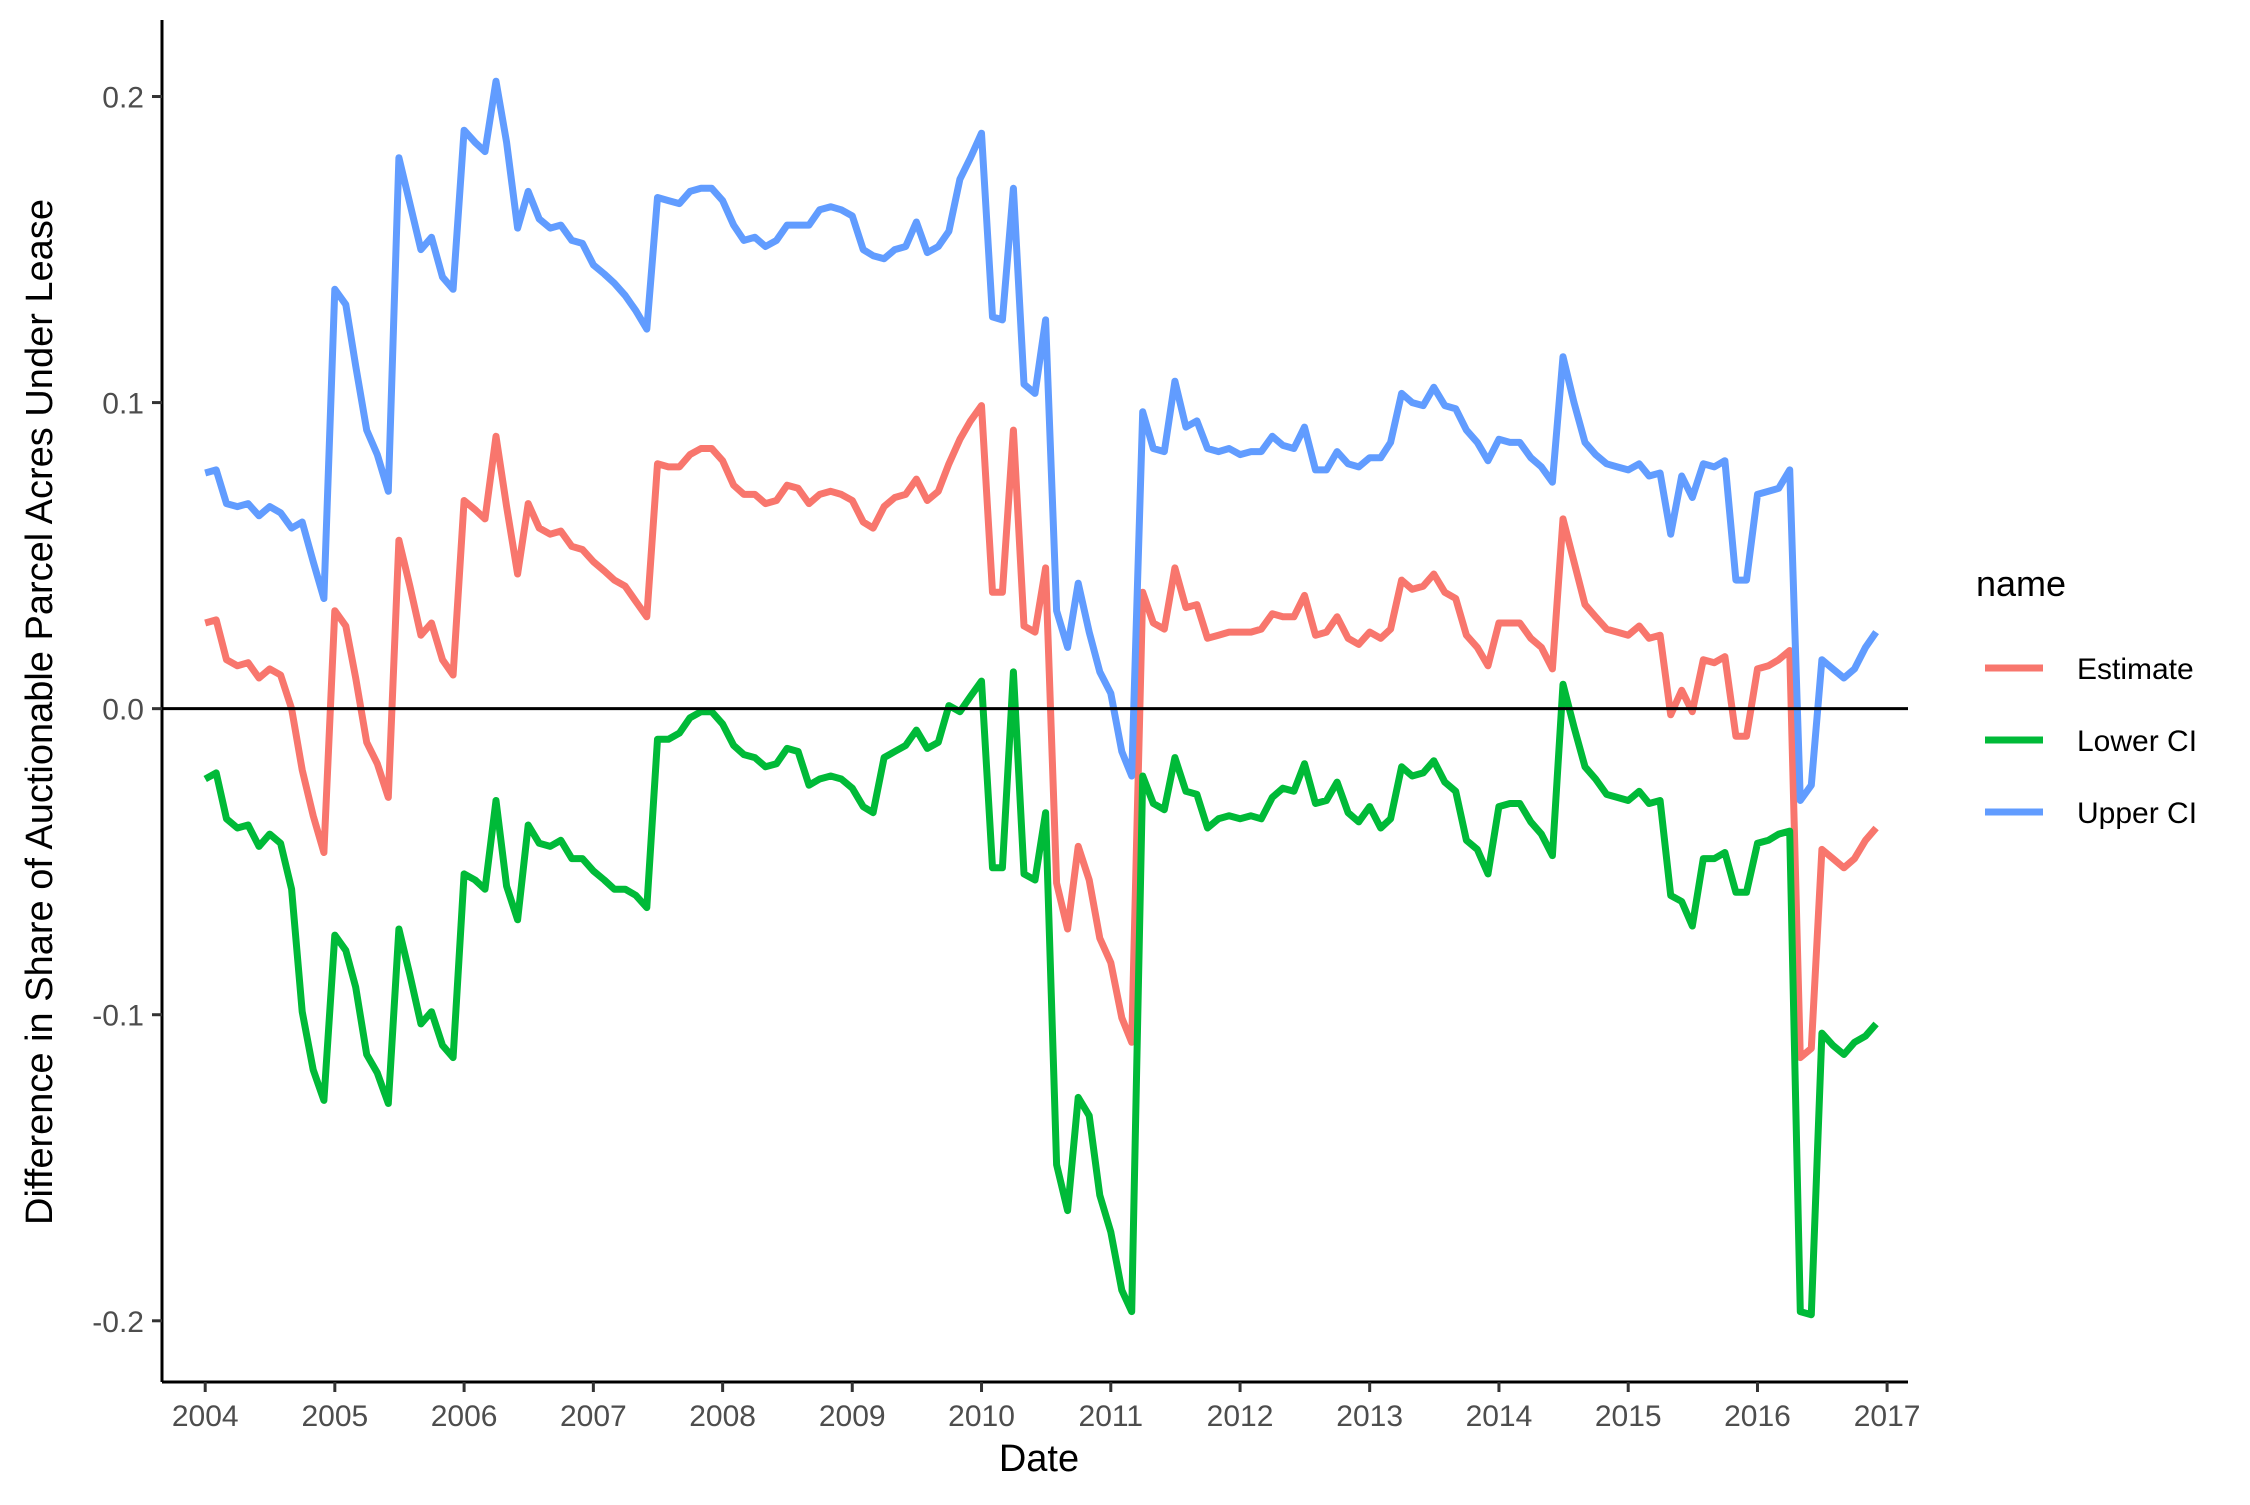  Describe the element at coordinates (981, 1416) in the screenshot. I see `x-tick-label: 2010` at that location.